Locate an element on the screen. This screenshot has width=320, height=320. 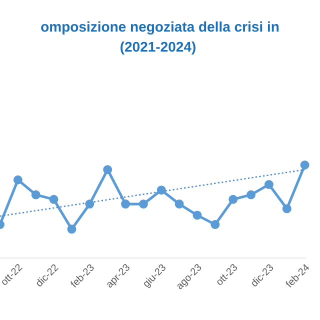
chart-title: omposizione negoziata della crisi in is located at coordinates (160, 28).